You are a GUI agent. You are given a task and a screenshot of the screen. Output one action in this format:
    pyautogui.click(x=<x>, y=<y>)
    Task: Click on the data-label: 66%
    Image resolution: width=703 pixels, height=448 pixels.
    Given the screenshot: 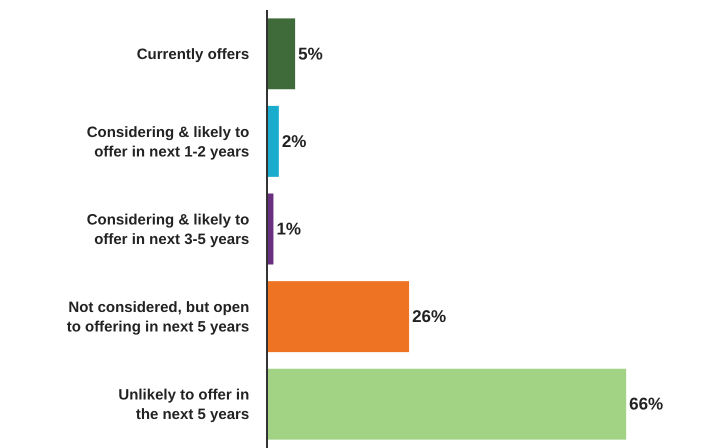 What is the action you would take?
    pyautogui.click(x=646, y=404)
    